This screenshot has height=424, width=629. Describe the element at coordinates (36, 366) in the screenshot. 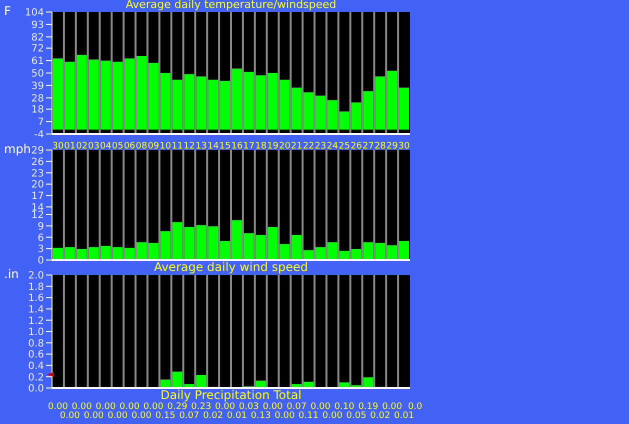

I see `y-tick-label: 0.4` at that location.